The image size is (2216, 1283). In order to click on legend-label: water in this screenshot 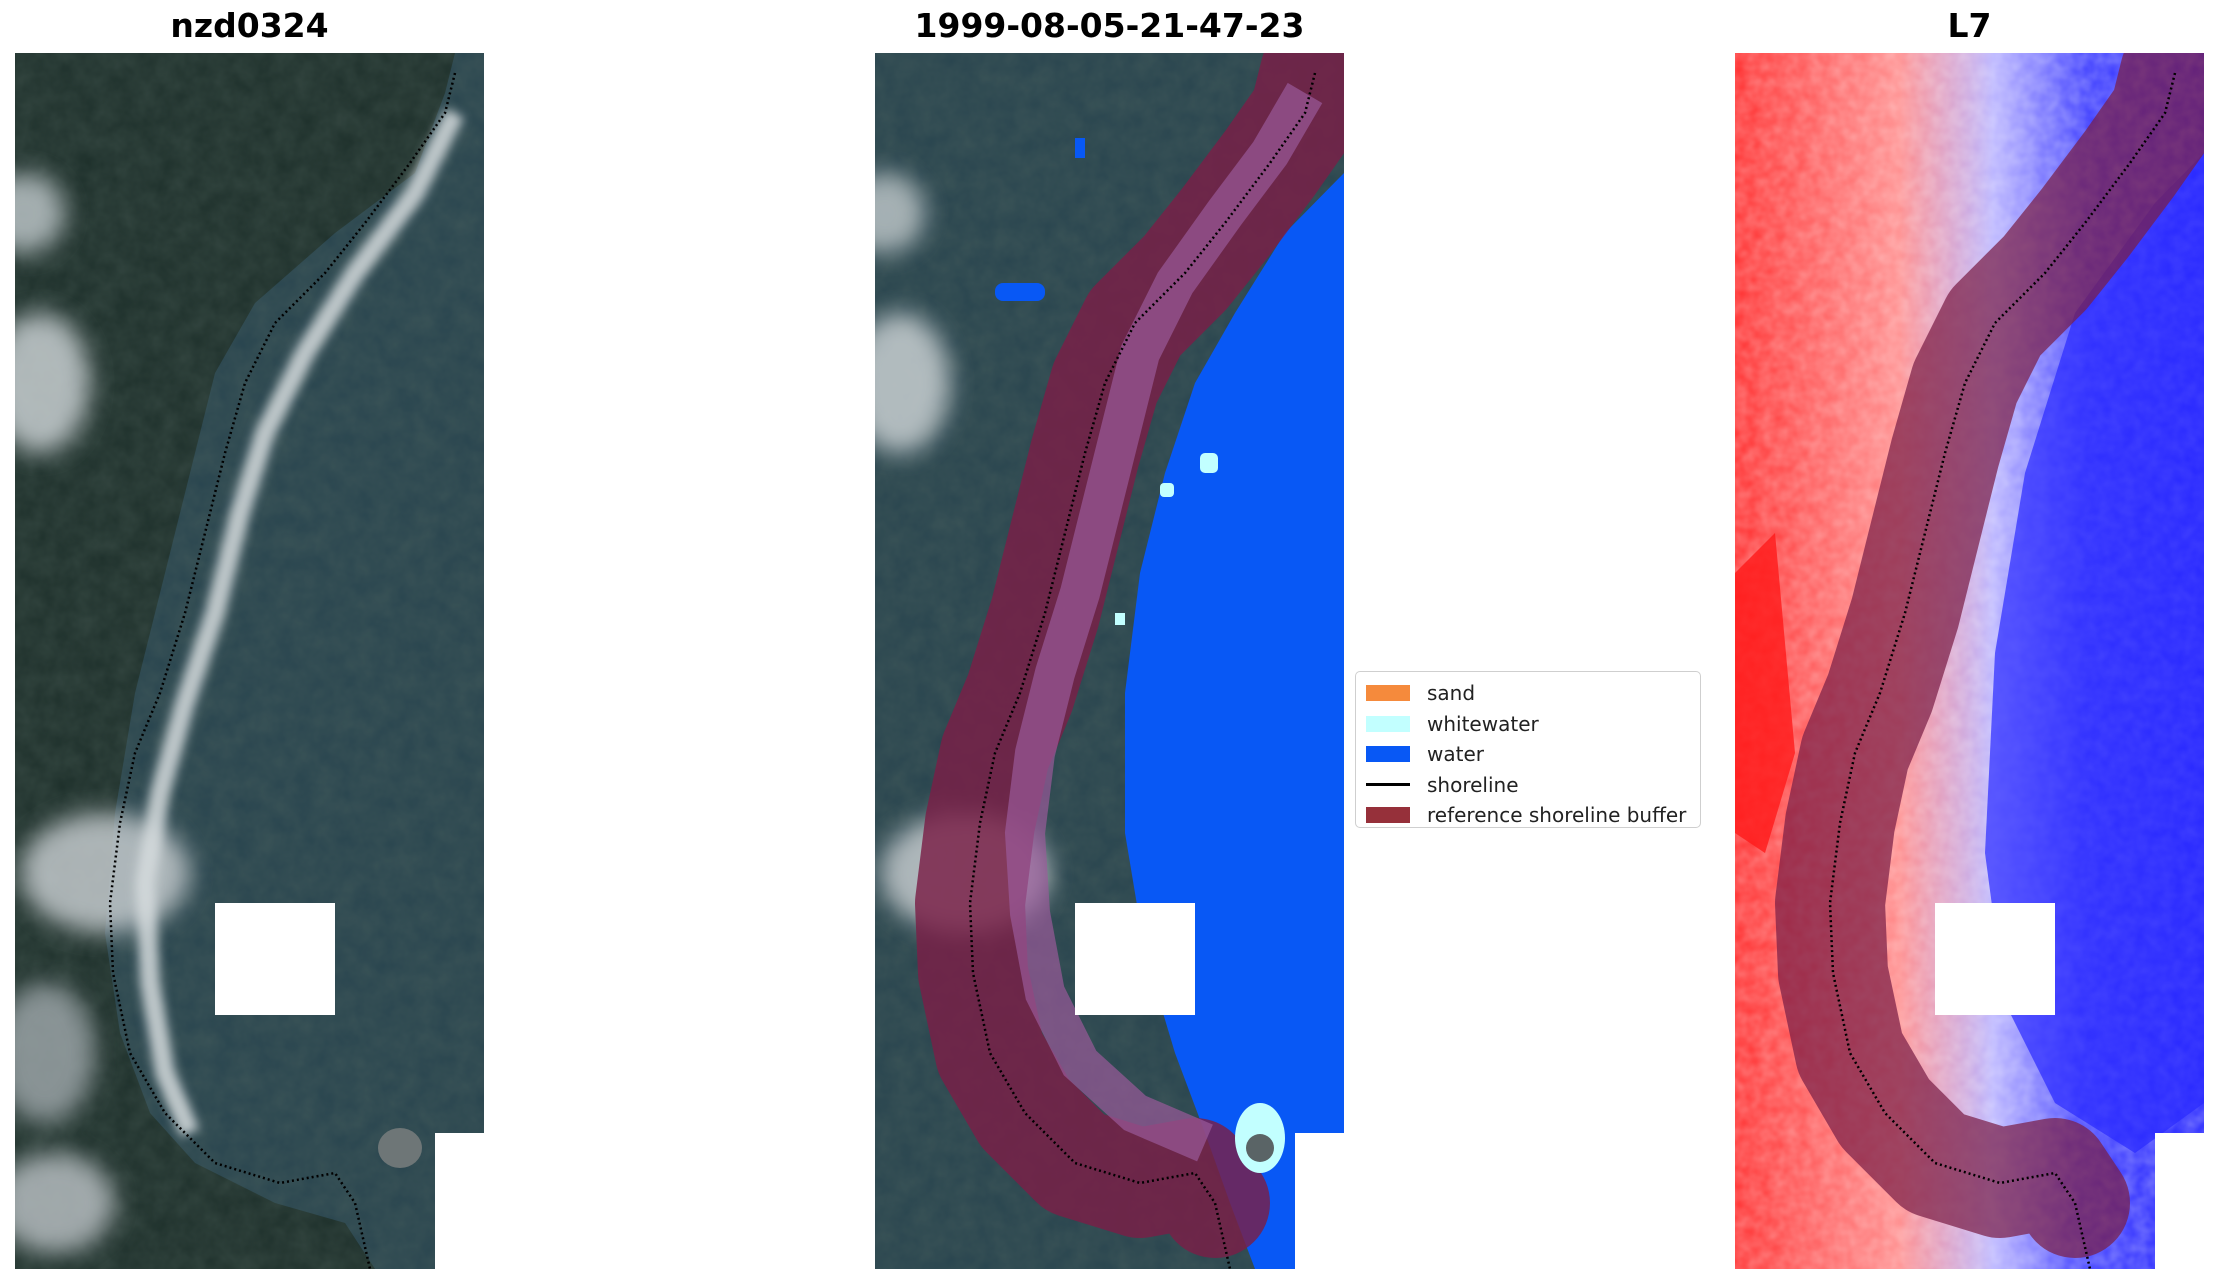, I will do `click(1455, 754)`.